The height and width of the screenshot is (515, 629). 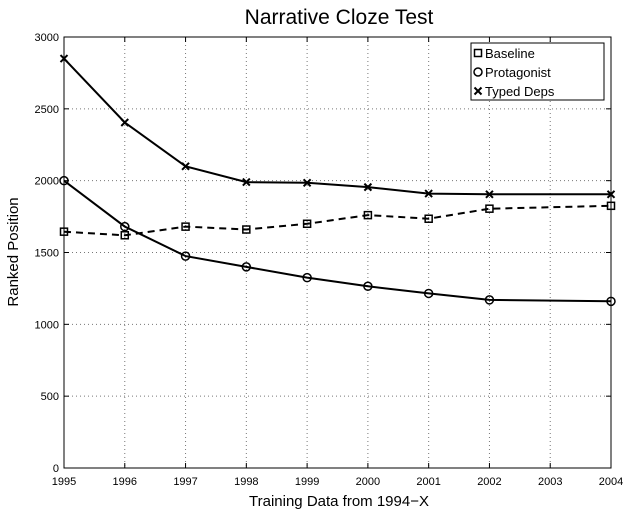 I want to click on x-tick-label: 2004, so click(x=611, y=482).